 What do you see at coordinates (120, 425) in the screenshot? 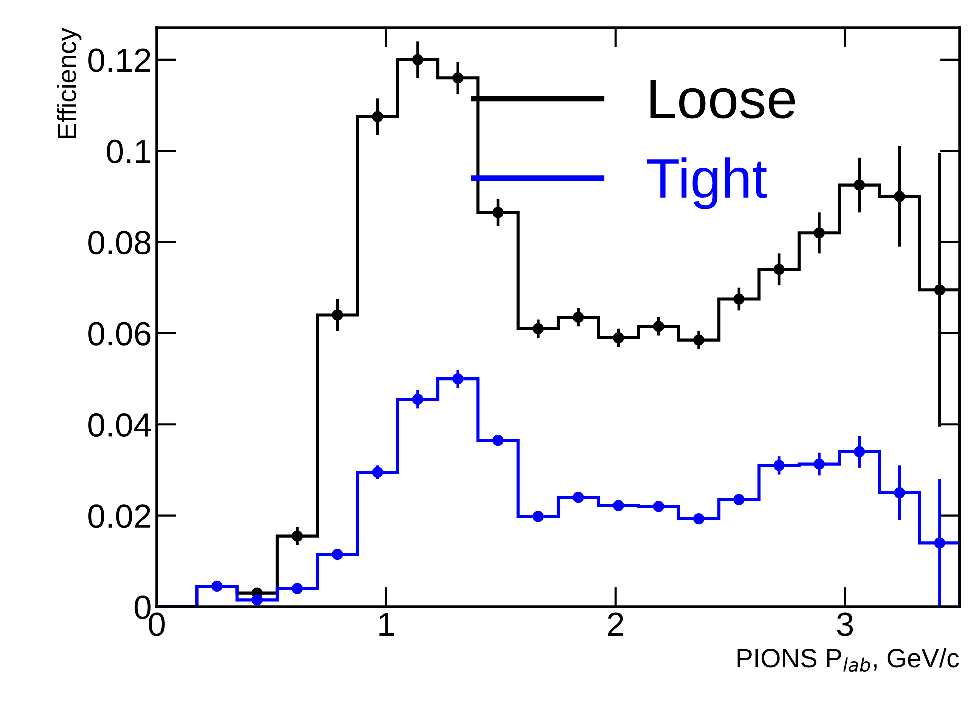
I see `y-tick-label: 0.04` at bounding box center [120, 425].